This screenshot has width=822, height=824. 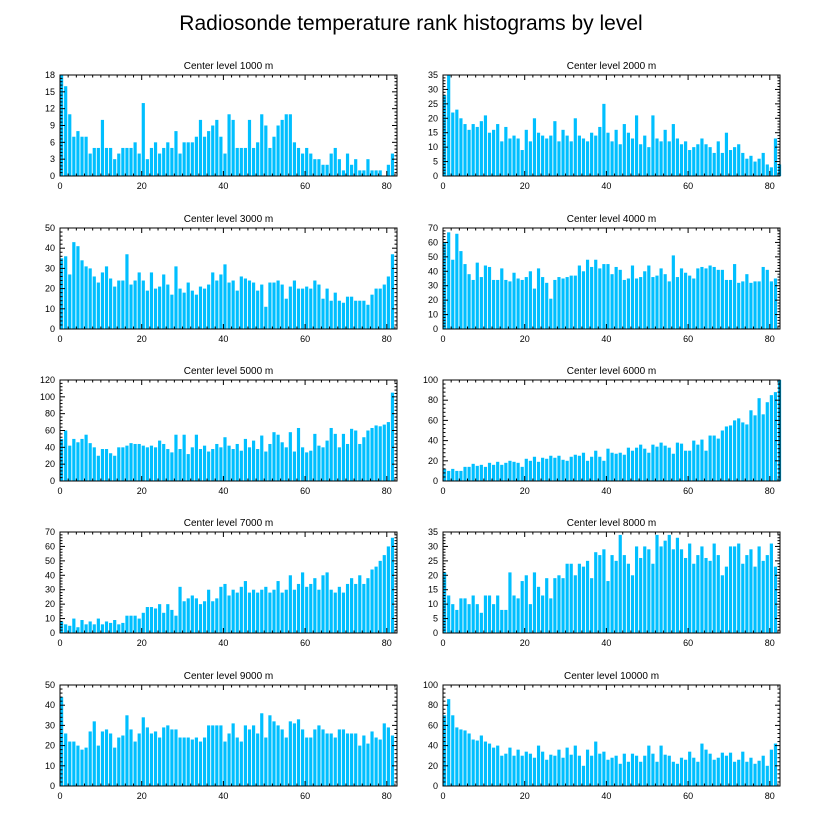 What do you see at coordinates (612, 66) in the screenshot?
I see `panel-title: Center level 2000 m` at bounding box center [612, 66].